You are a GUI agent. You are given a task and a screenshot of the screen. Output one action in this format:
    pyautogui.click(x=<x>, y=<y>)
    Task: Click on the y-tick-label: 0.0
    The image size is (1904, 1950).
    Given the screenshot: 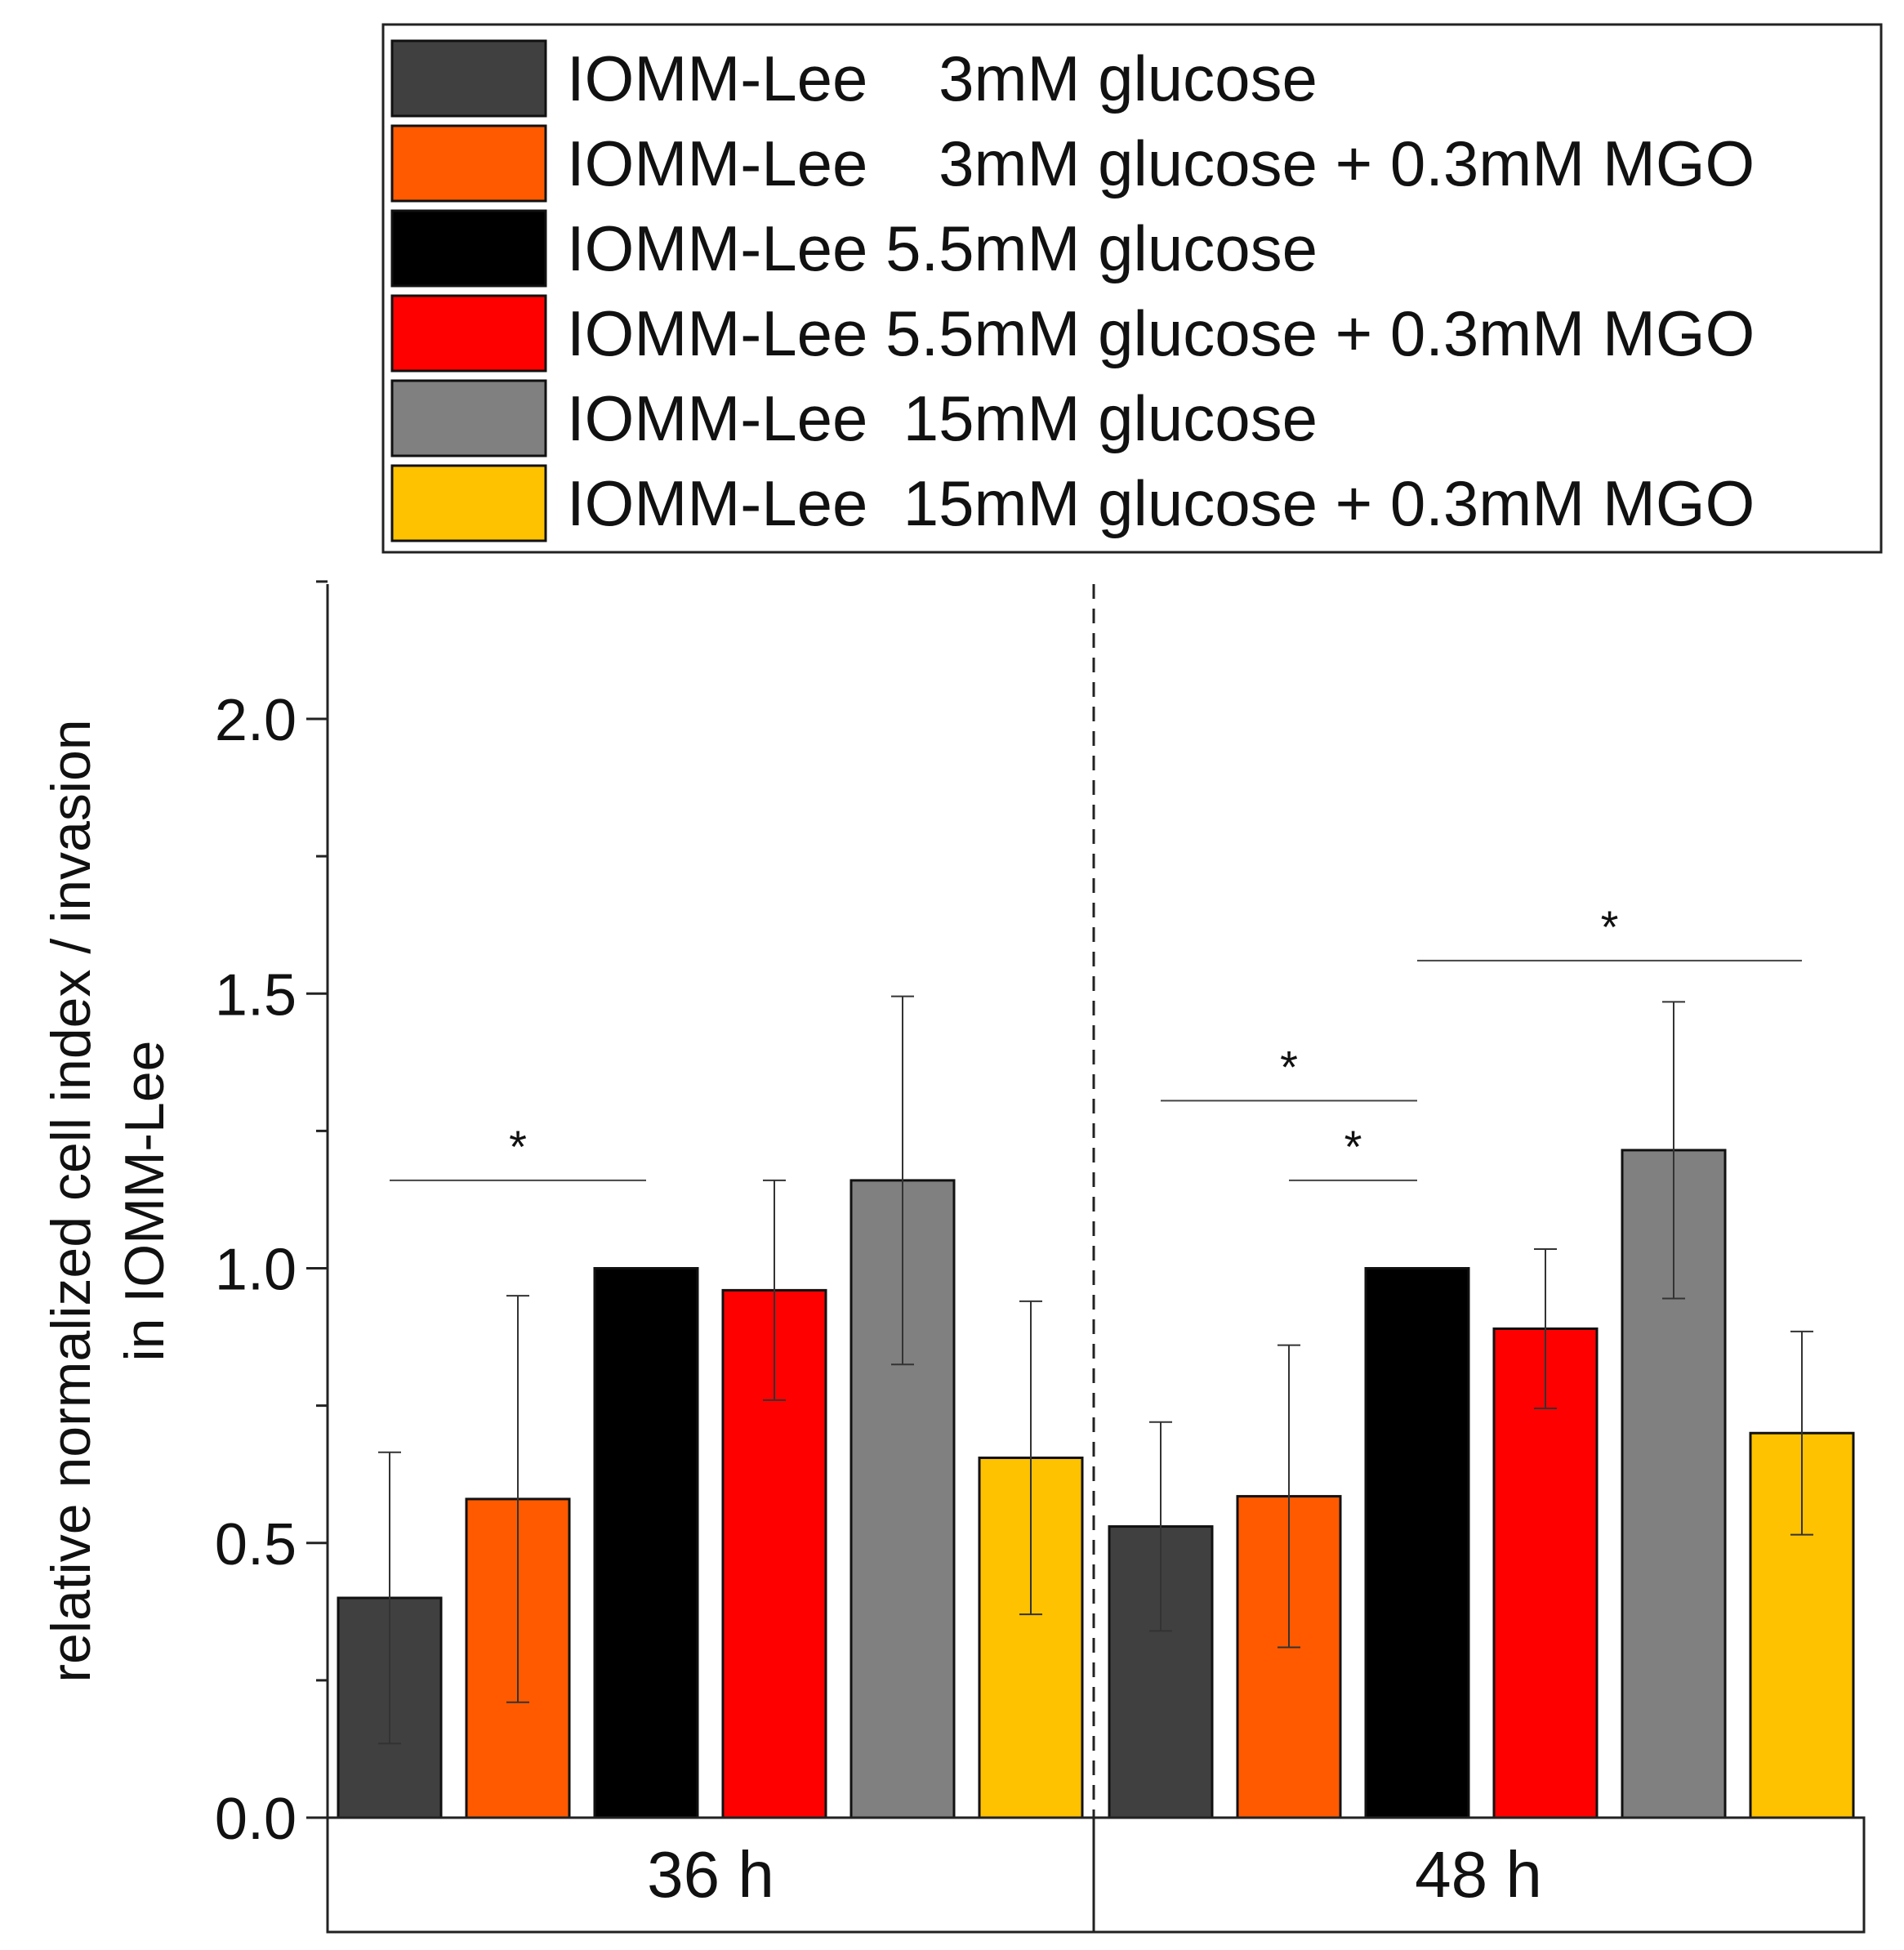 What is the action you would take?
    pyautogui.click(x=256, y=1819)
    